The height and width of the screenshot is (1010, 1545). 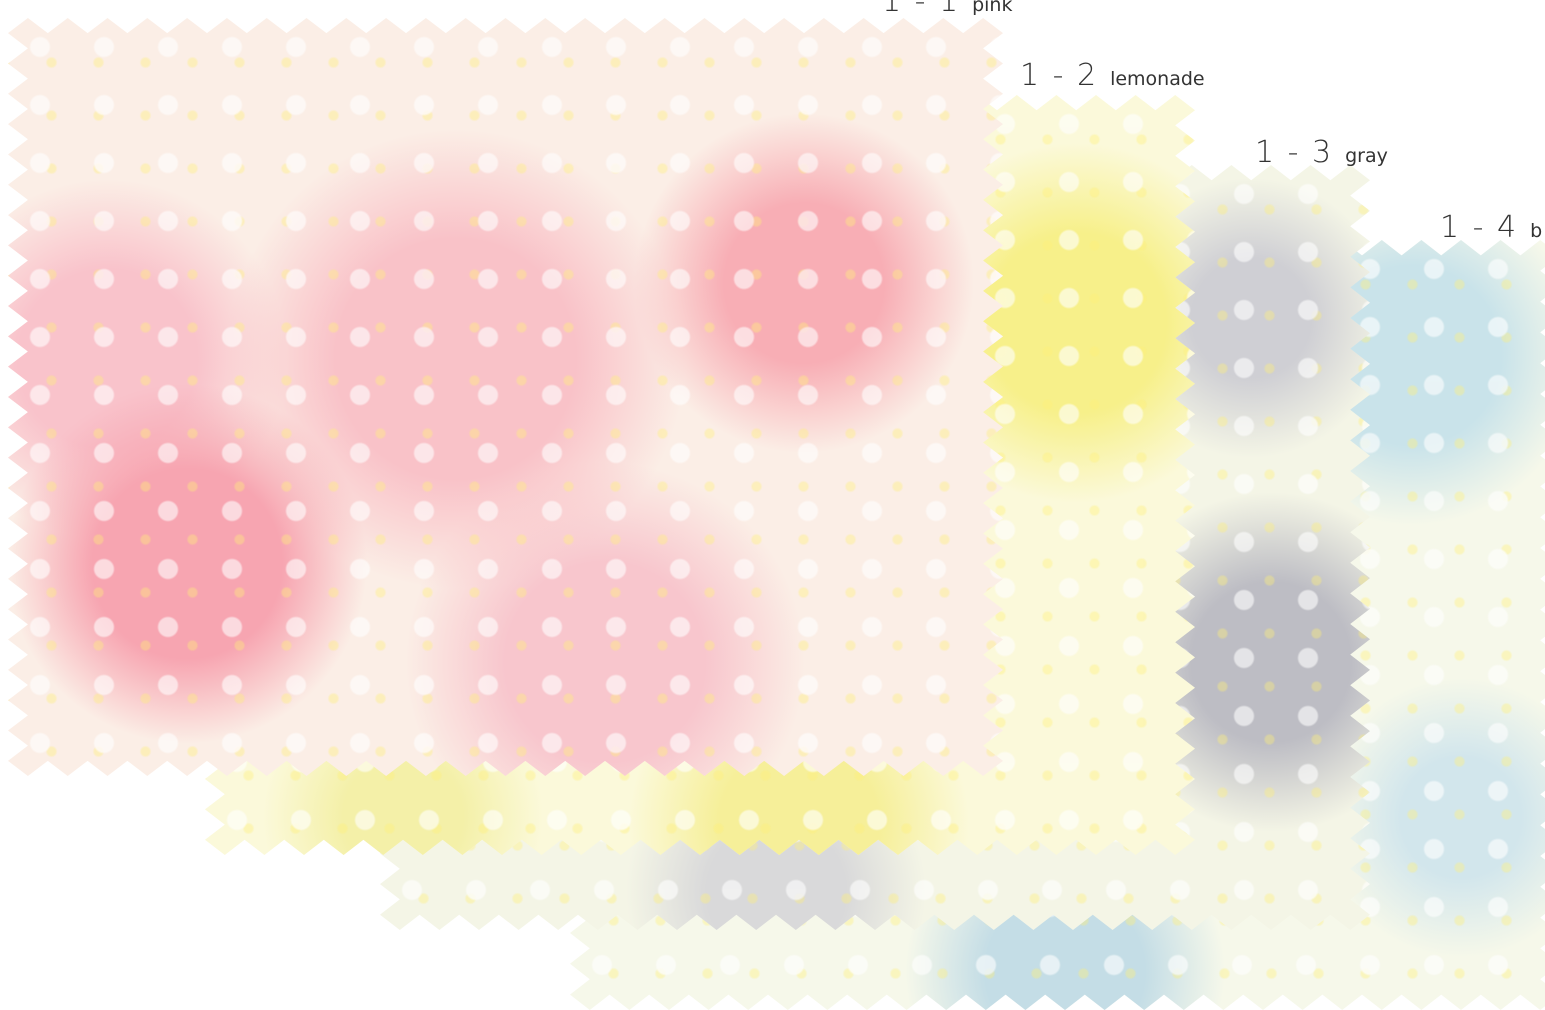 I want to click on swatch-label-1: 1 - 1 pink, so click(x=947, y=9).